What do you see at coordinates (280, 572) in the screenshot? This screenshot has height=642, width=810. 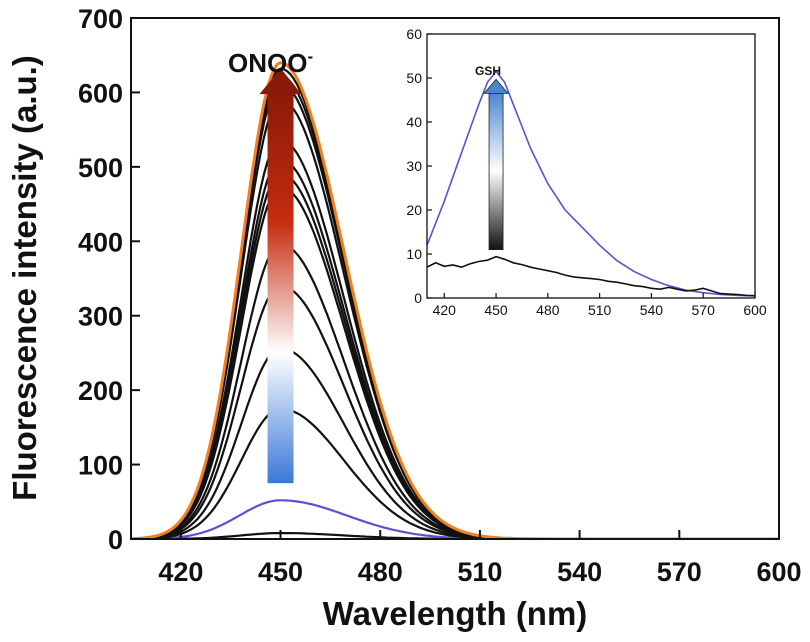 I see `x-tick-label: 450` at bounding box center [280, 572].